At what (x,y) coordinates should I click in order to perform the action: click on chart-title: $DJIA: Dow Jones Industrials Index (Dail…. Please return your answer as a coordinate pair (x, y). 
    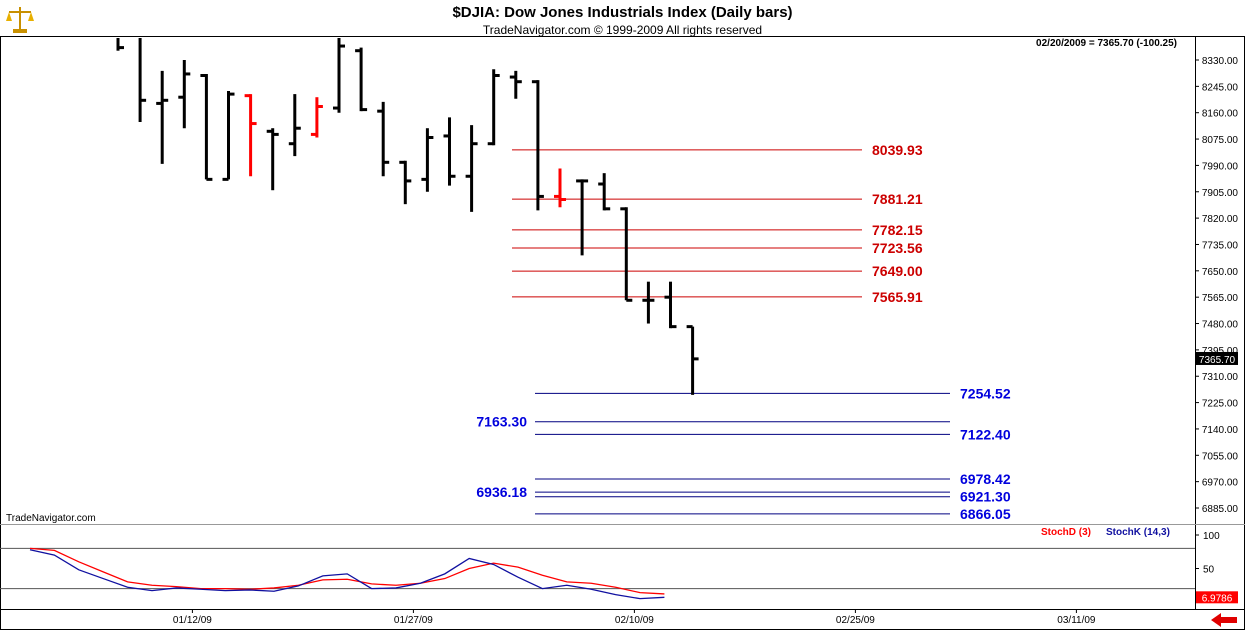
    Looking at the image, I should click on (622, 12).